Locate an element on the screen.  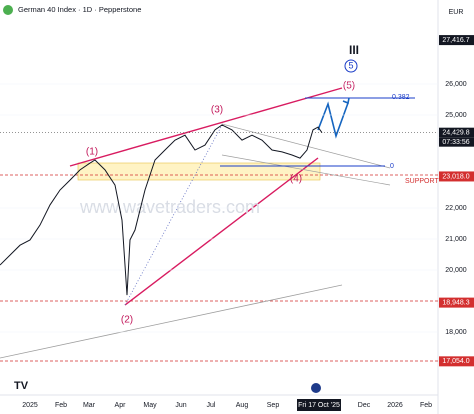
fib-label: 0 is located at coordinates (392, 166).